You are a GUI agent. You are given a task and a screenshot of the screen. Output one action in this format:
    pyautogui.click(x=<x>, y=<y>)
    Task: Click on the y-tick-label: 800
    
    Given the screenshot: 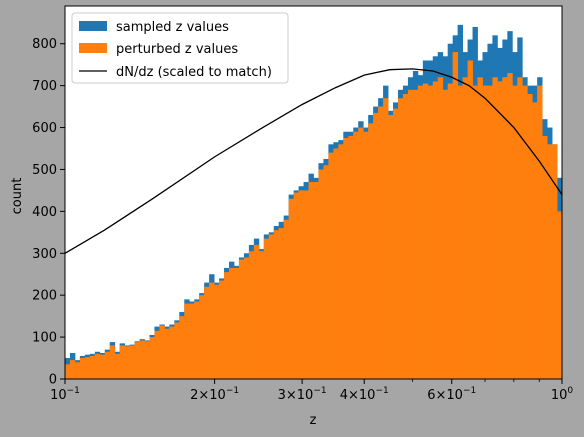 What is the action you would take?
    pyautogui.click(x=44, y=44)
    